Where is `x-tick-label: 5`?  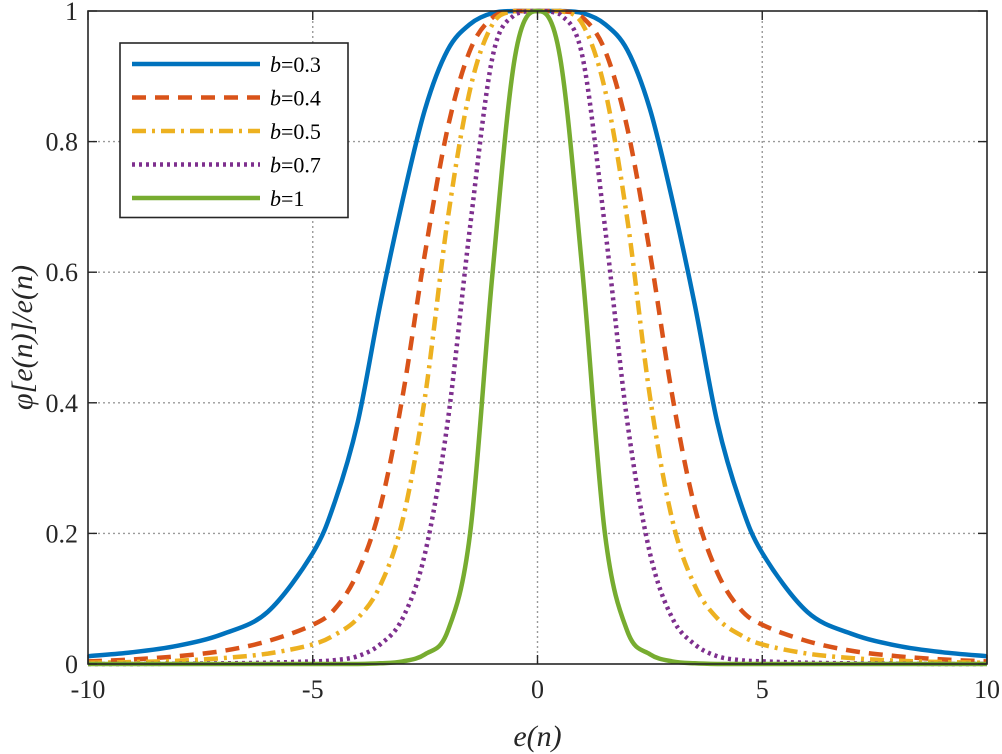
x-tick-label: 5 is located at coordinates (762, 689).